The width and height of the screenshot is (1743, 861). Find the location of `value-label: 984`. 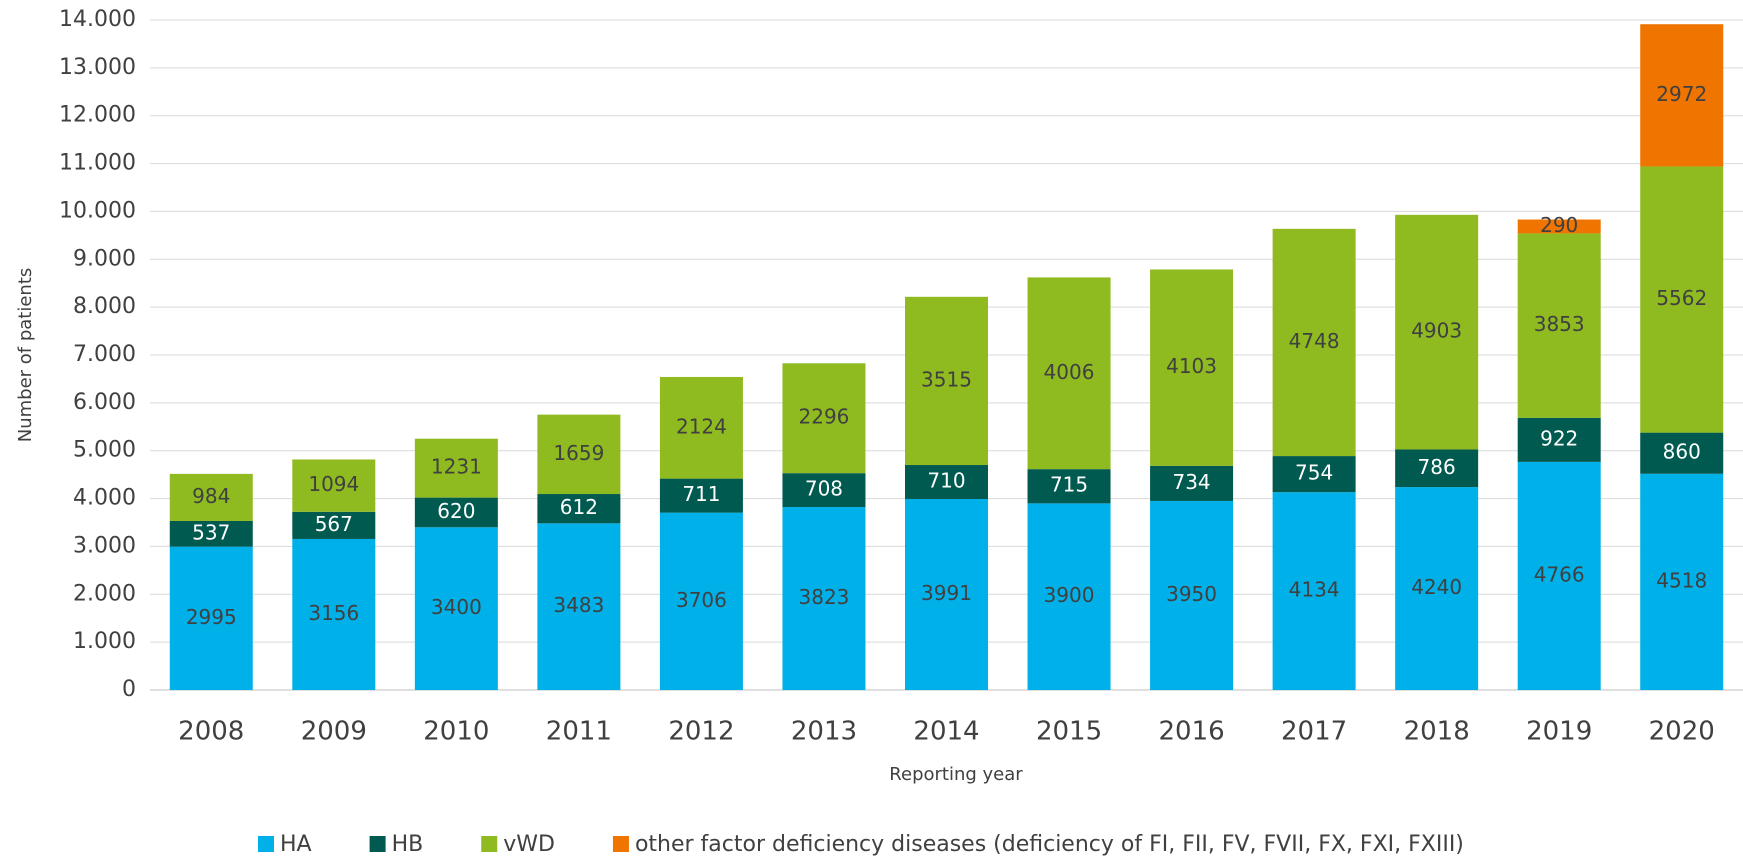

value-label: 984 is located at coordinates (211, 496).